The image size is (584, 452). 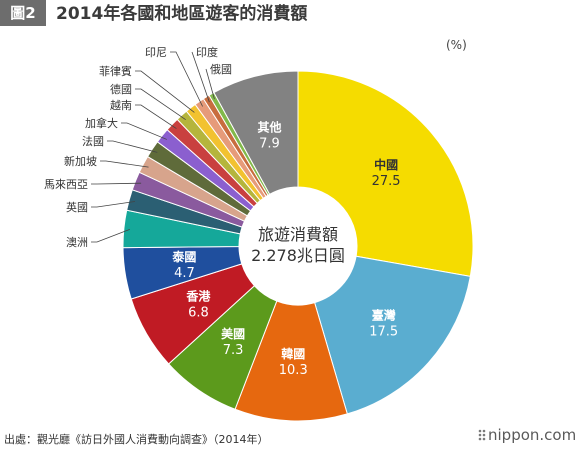 I want to click on slice-name-label: 韓國, so click(x=293, y=353).